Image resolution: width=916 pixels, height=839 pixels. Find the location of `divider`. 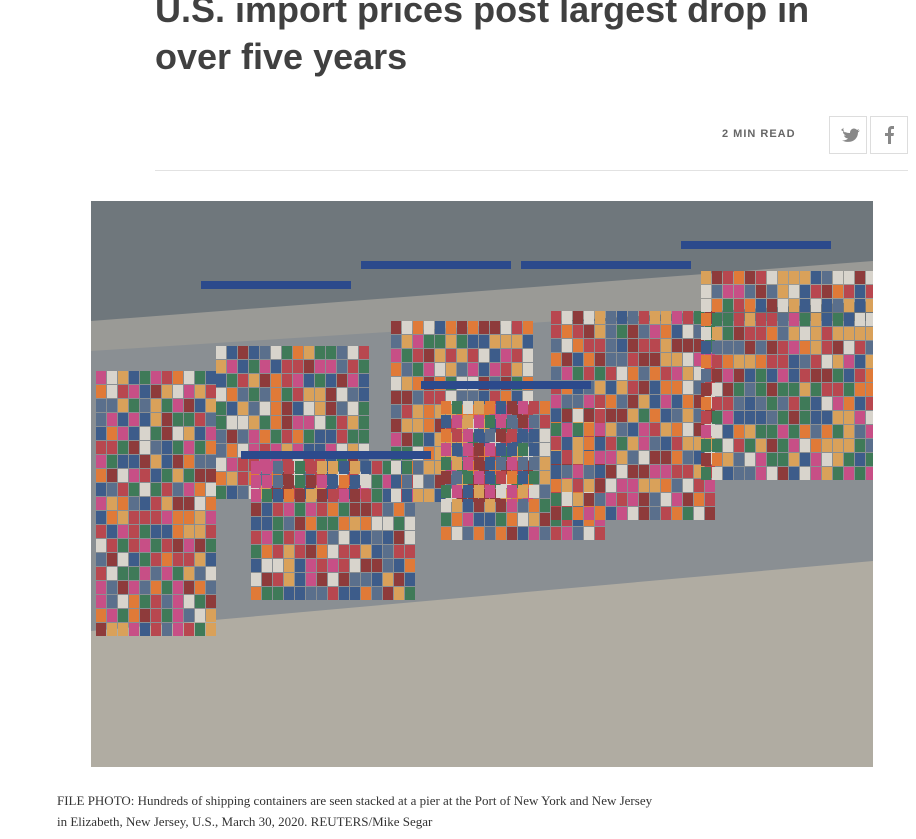

divider is located at coordinates (531, 170).